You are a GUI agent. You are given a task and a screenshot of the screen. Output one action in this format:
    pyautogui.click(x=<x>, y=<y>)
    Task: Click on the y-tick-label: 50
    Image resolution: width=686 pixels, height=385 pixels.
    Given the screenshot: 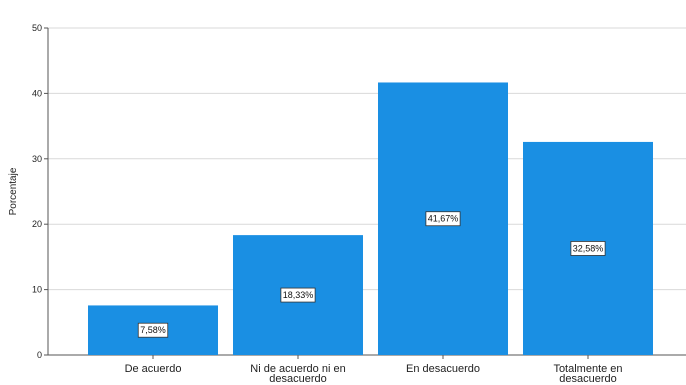 What is the action you would take?
    pyautogui.click(x=37, y=28)
    